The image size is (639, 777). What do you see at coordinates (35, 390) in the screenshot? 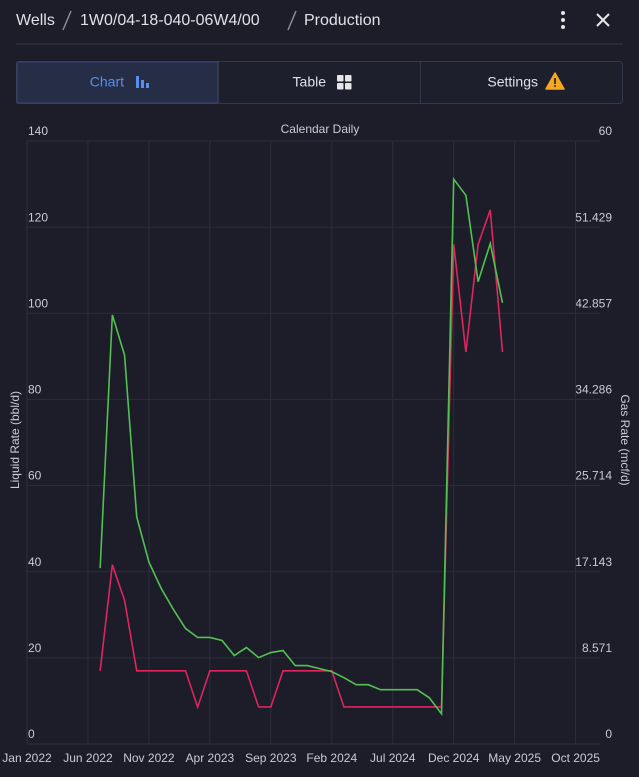
I see `y-tick-label: 80` at bounding box center [35, 390].